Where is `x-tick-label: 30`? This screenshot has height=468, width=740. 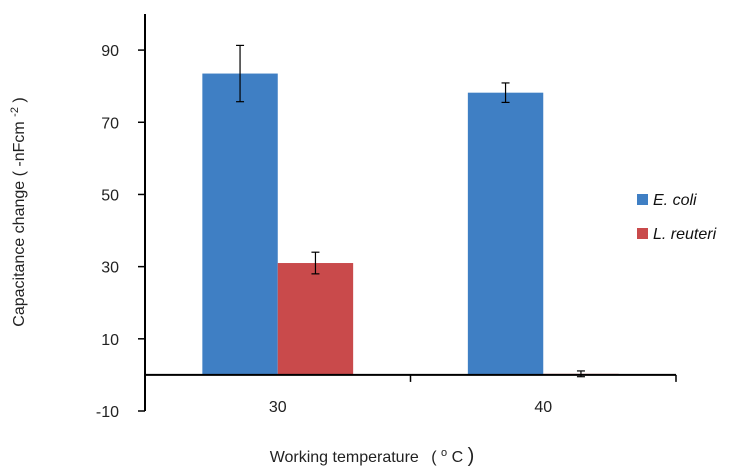 x-tick-label: 30 is located at coordinates (278, 407).